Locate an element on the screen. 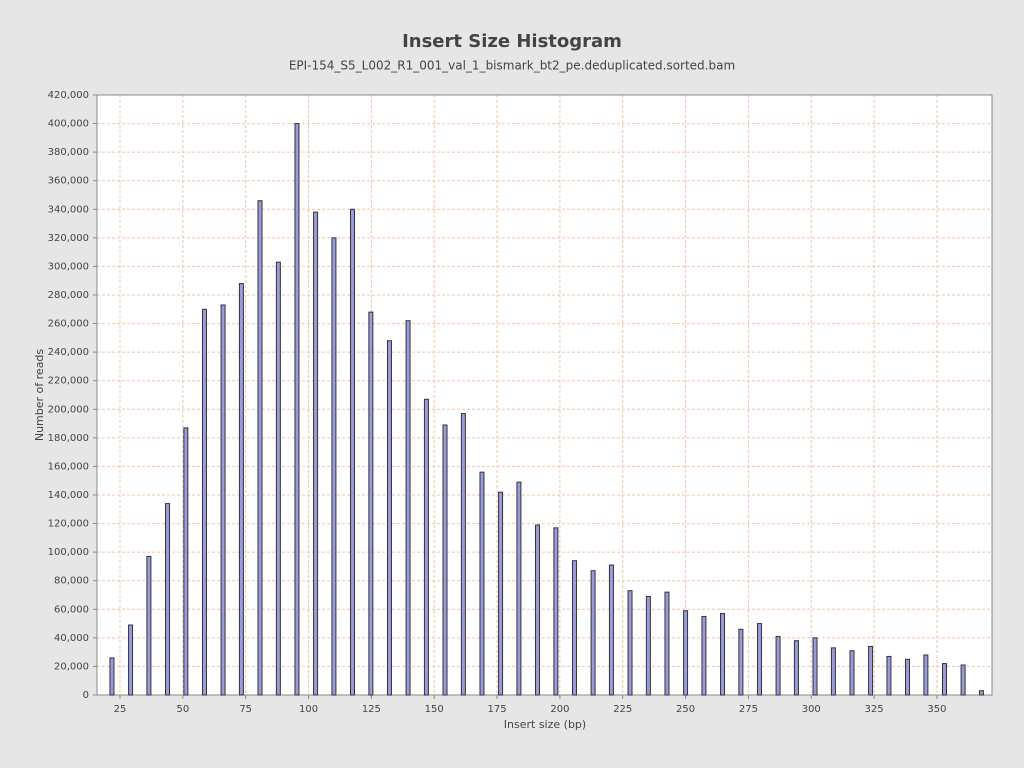 The width and height of the screenshot is (1024, 768). y-tick-label: 200,000 is located at coordinates (68, 409).